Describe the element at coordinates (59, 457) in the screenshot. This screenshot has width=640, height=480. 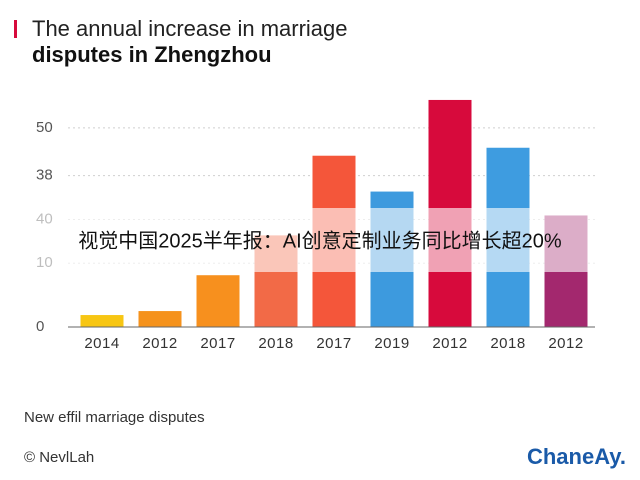
I see `source: © NevlLah` at that location.